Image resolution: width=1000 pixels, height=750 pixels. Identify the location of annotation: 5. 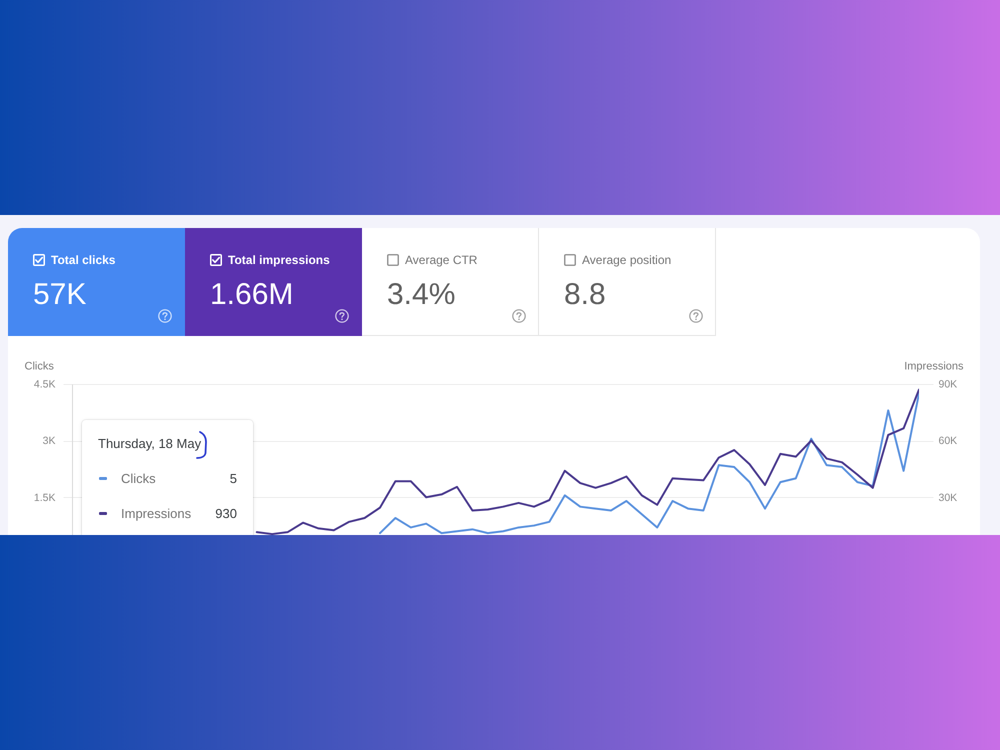
(233, 478).